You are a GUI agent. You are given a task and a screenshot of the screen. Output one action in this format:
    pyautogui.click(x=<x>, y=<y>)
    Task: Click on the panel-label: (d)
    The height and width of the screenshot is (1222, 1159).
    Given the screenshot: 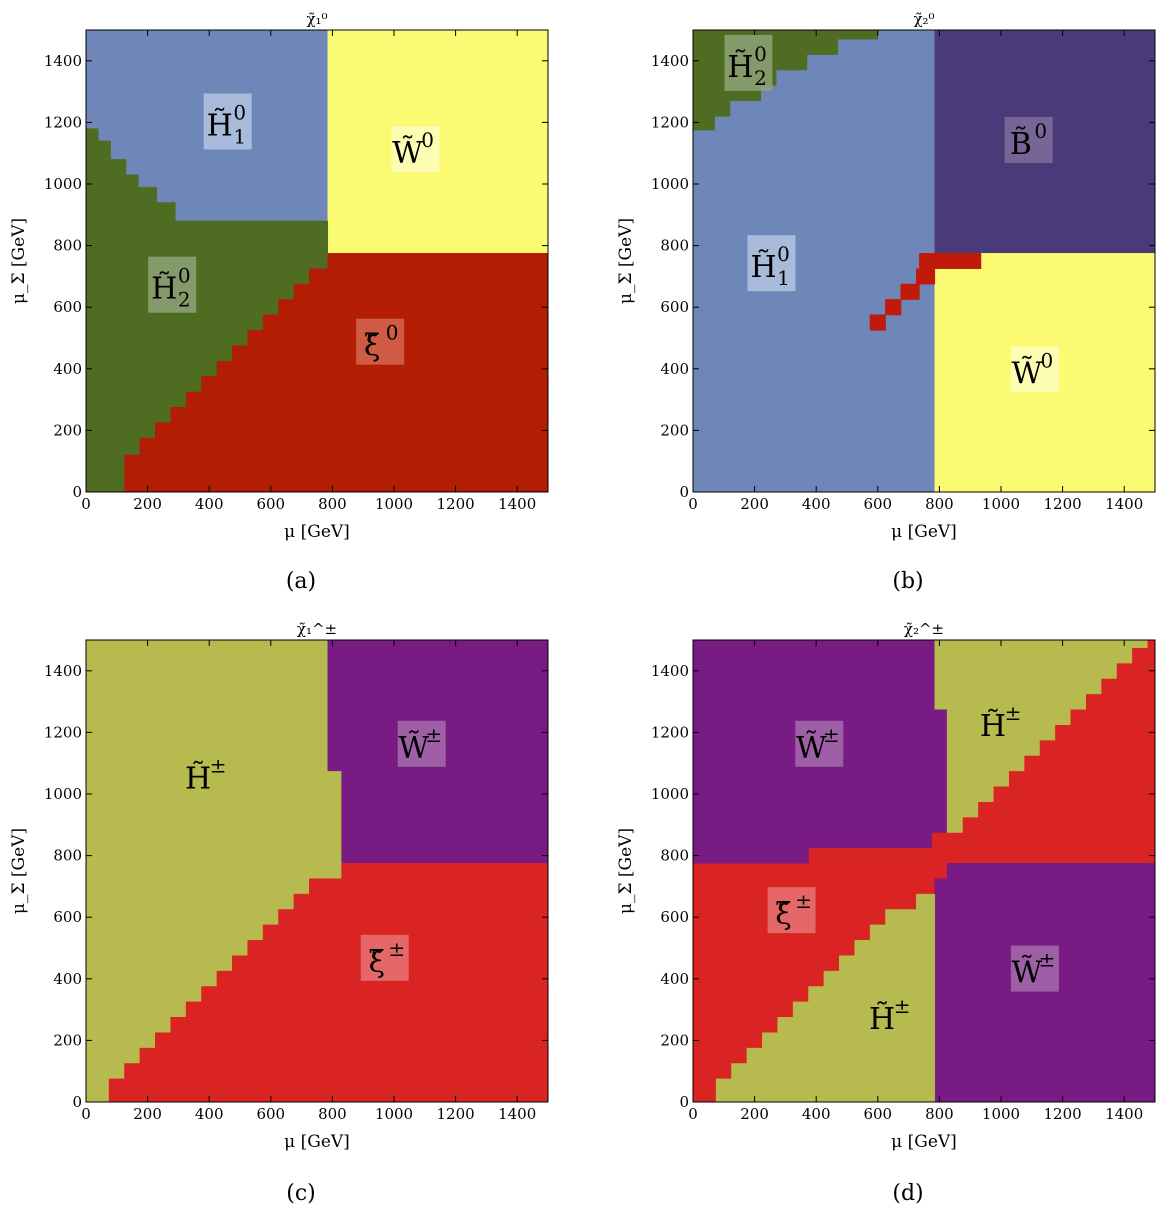 What is the action you would take?
    pyautogui.click(x=907, y=1193)
    